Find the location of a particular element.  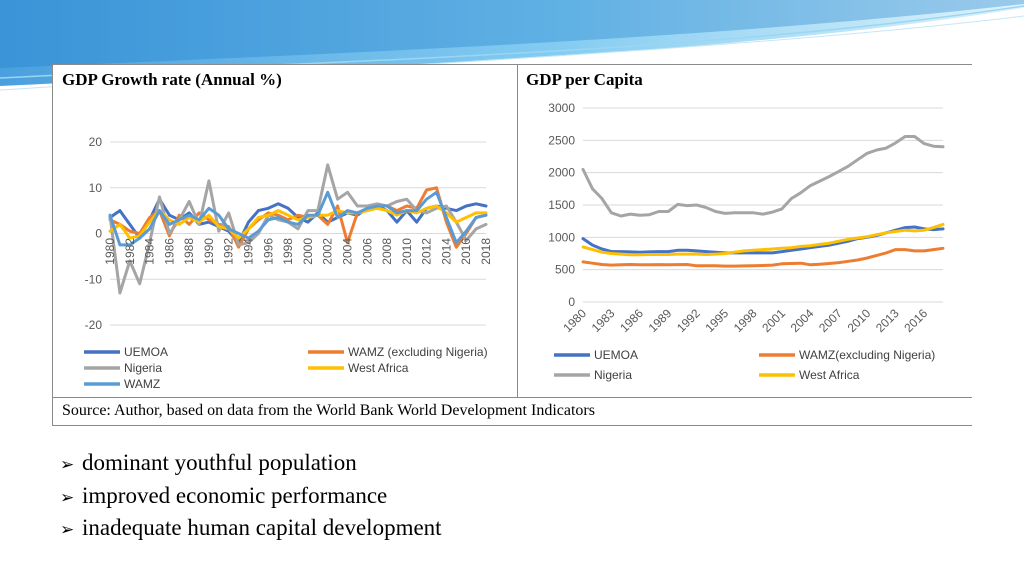

y-tick-label: 1500 is located at coordinates (561, 205).